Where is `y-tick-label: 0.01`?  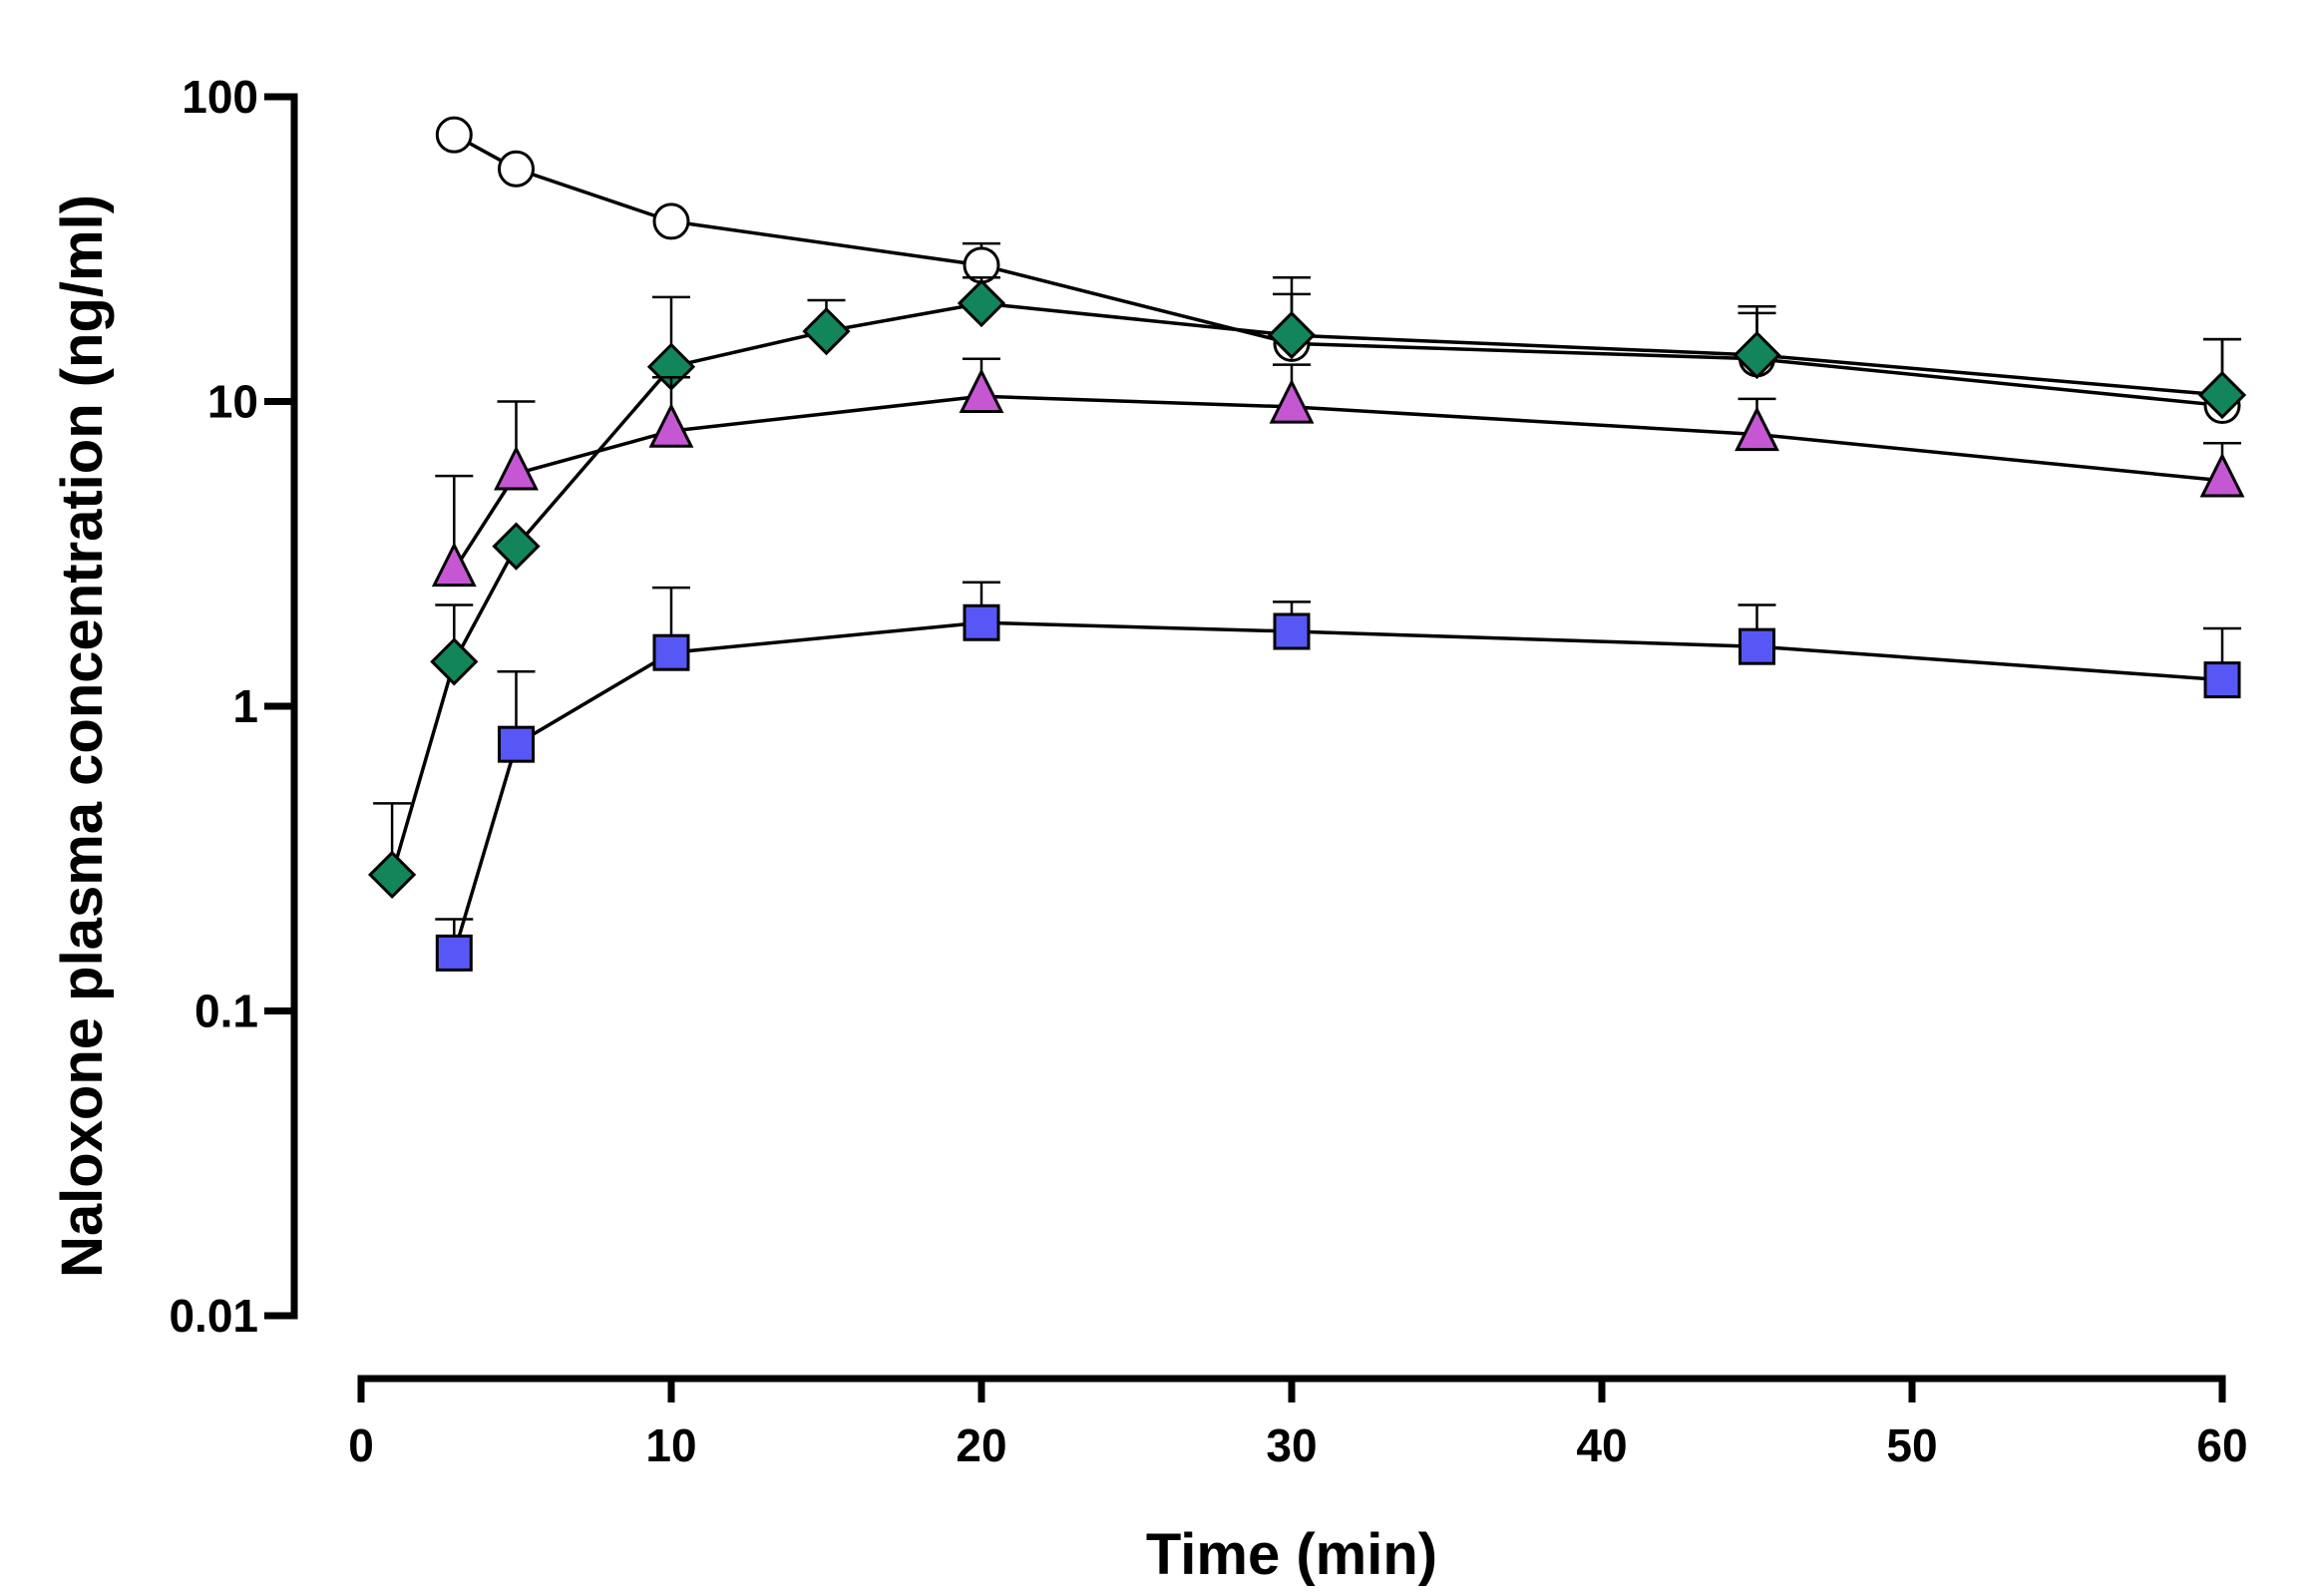
y-tick-label: 0.01 is located at coordinates (214, 1316).